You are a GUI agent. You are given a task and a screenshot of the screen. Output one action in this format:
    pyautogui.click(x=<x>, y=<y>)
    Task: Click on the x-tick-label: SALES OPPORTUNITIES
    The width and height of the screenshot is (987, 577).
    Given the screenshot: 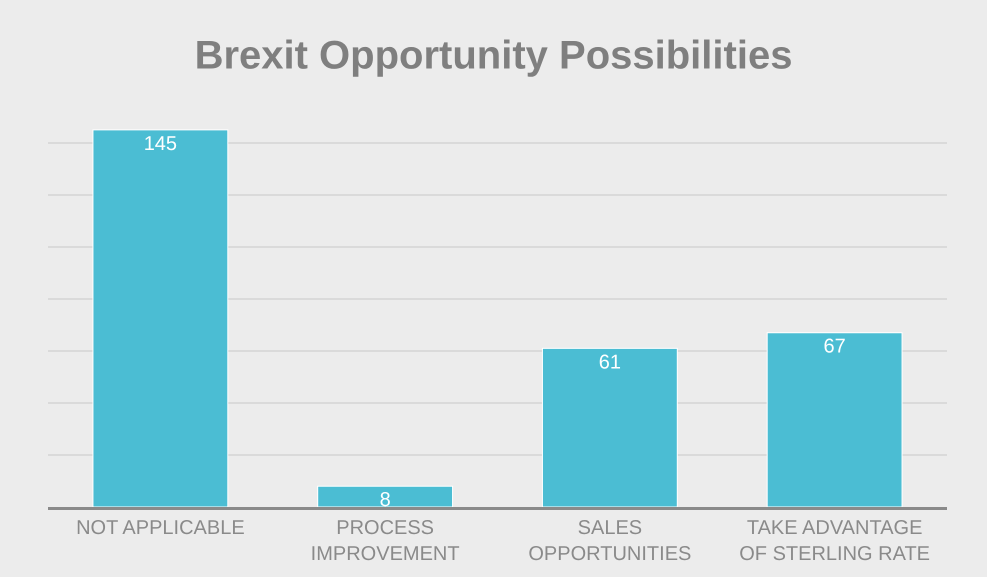 What is the action you would take?
    pyautogui.click(x=610, y=541)
    